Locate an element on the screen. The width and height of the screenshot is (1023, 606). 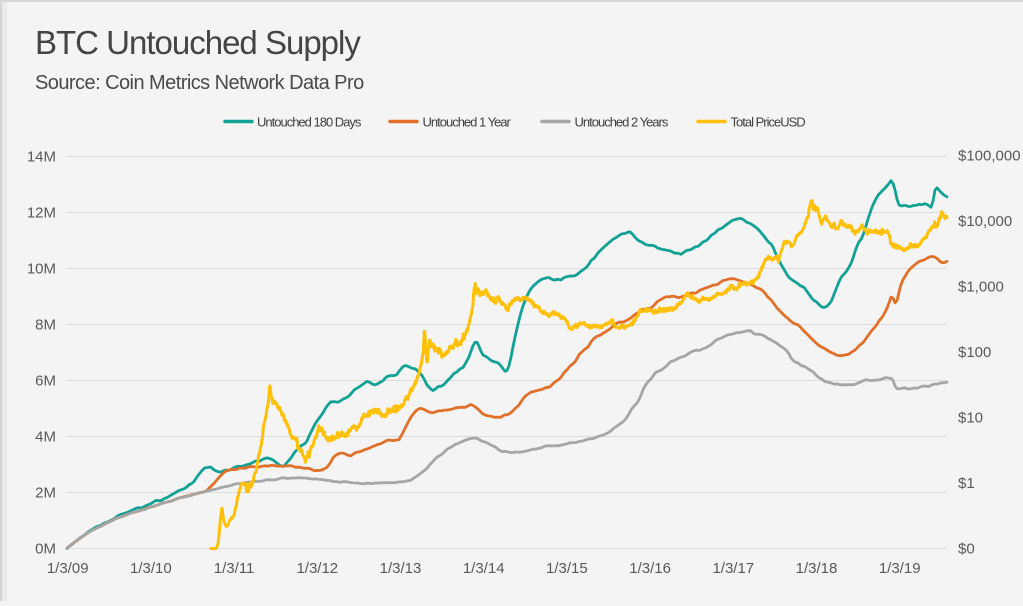
svg-text: 1/3/09 is located at coordinates (68, 568).